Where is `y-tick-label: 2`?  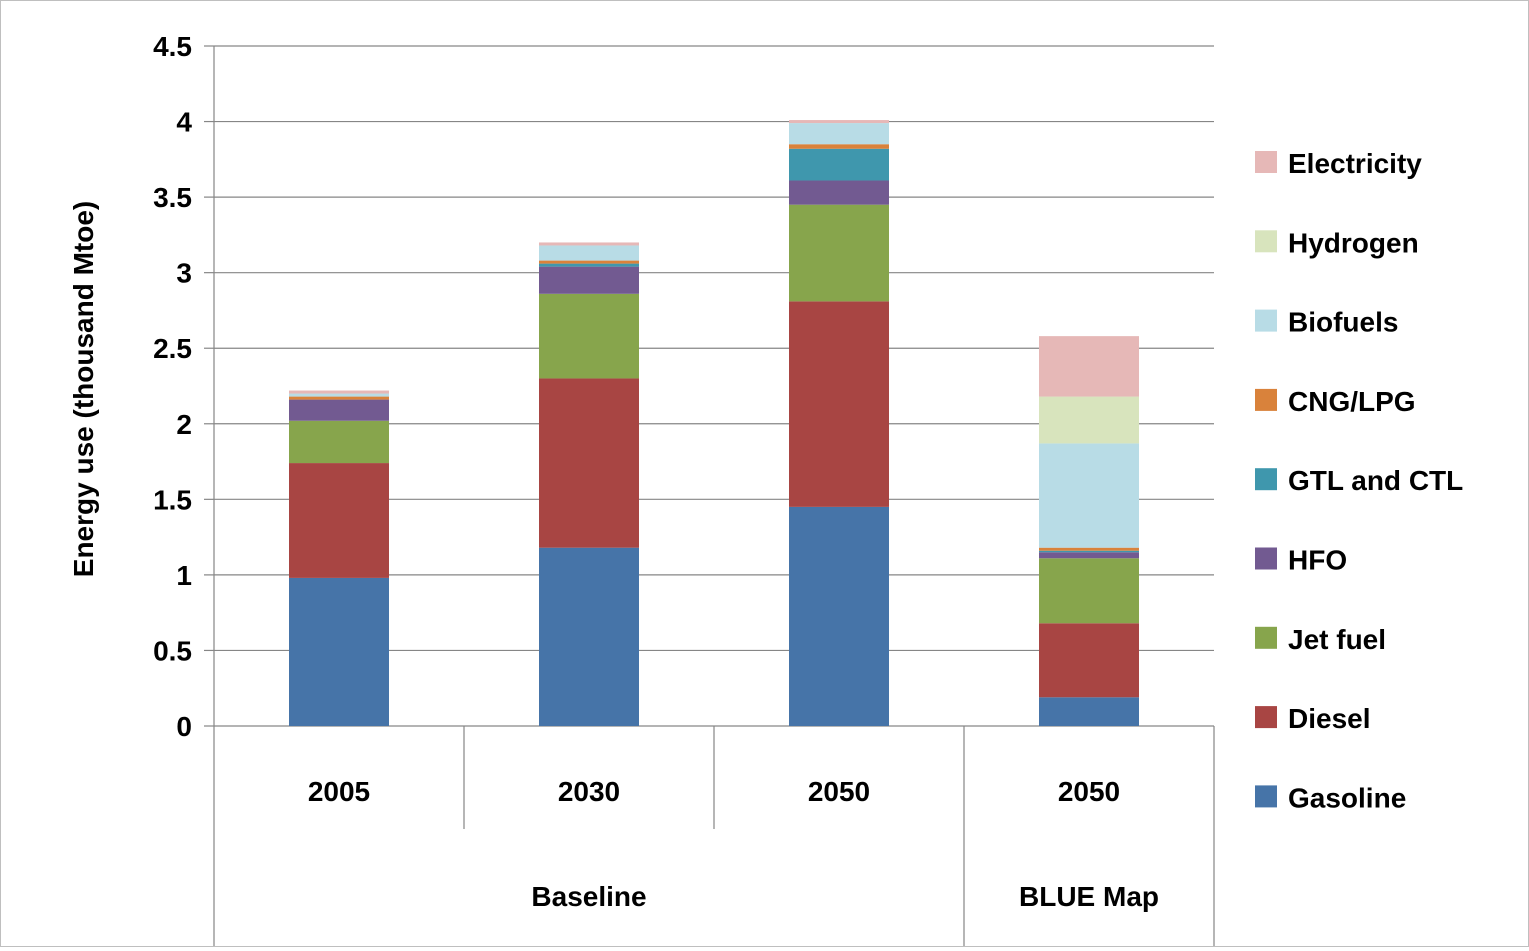 y-tick-label: 2 is located at coordinates (184, 424).